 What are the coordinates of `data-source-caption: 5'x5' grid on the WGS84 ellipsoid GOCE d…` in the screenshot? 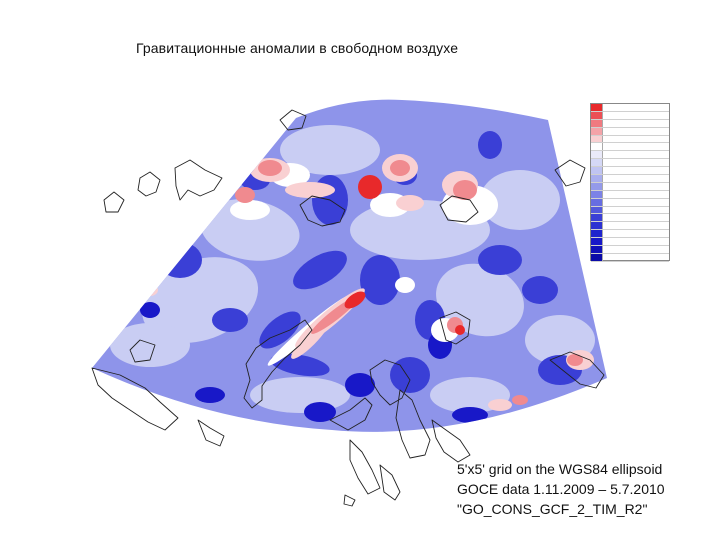 It's located at (561, 489).